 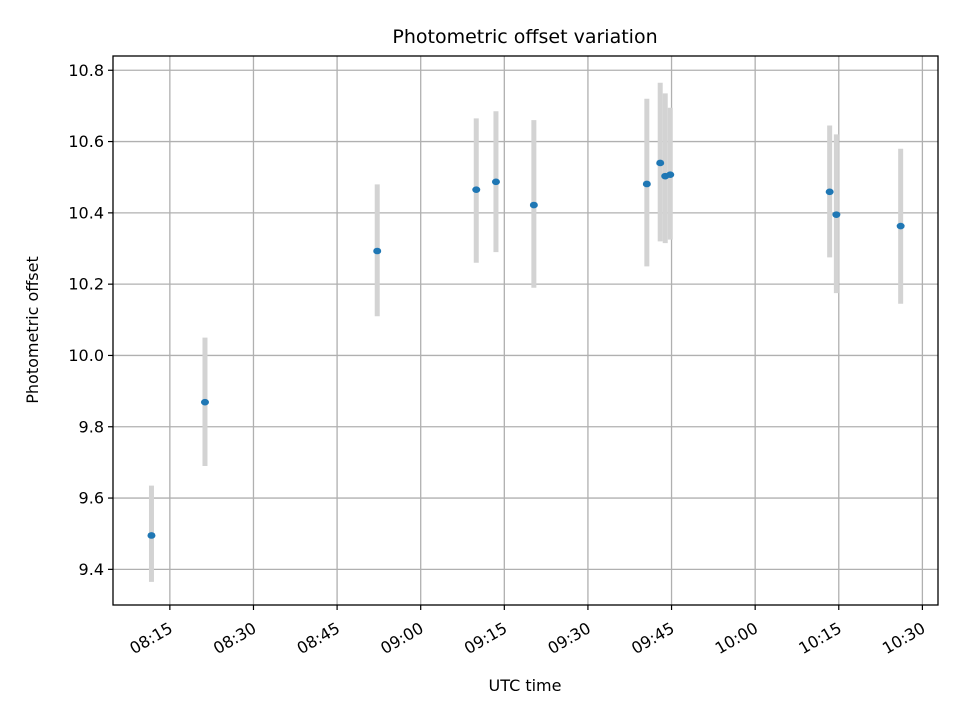 I want to click on y-tick-label: 10.8, so click(x=86, y=70).